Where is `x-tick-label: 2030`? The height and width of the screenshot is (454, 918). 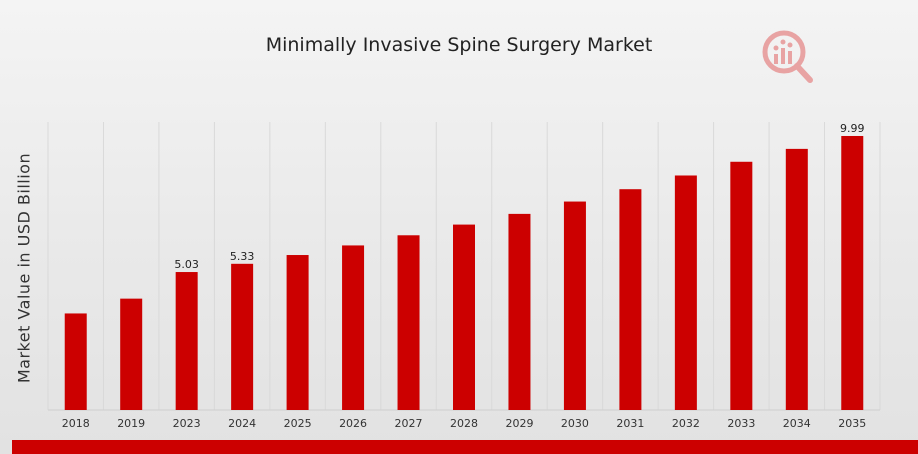
x-tick-label: 2030 is located at coordinates (575, 423).